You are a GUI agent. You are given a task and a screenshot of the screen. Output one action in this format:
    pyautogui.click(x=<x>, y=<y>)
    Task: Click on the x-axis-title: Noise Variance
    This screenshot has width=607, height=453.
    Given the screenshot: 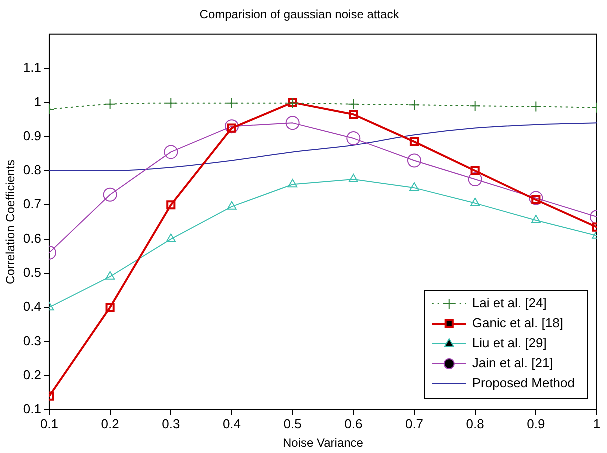 What is the action you would take?
    pyautogui.click(x=323, y=443)
    